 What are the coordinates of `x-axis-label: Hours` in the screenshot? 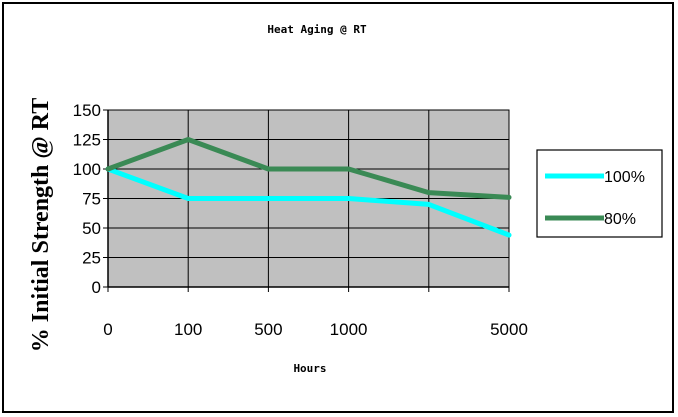 It's located at (309, 368).